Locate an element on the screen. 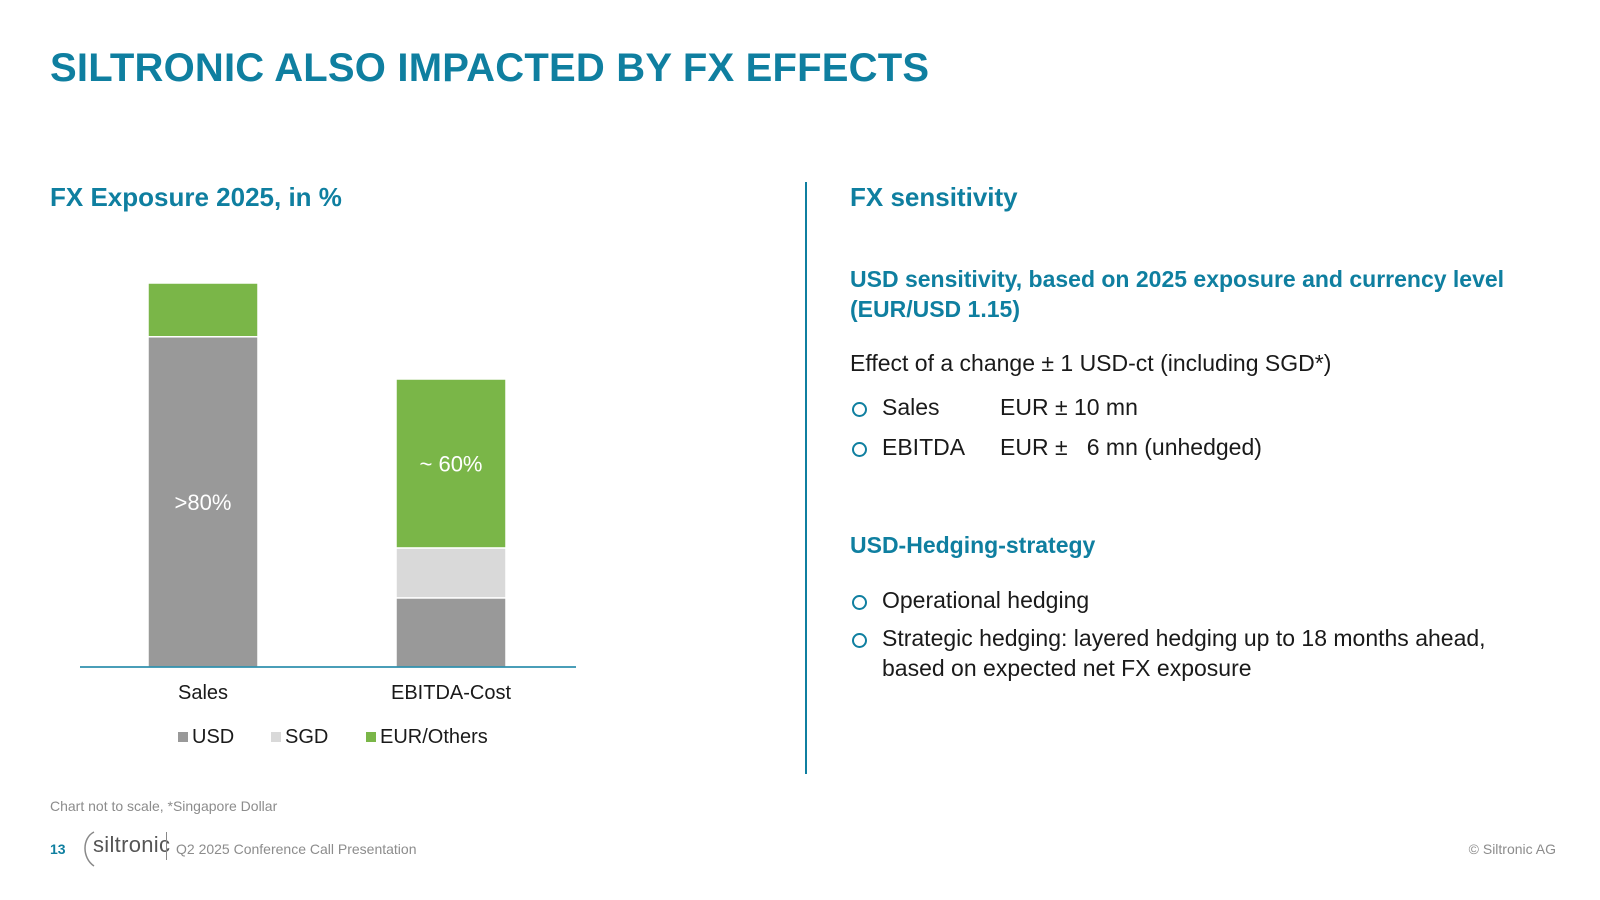 This screenshot has height=900, width=1600. bar-ebitda-cost-usd is located at coordinates (451, 632).